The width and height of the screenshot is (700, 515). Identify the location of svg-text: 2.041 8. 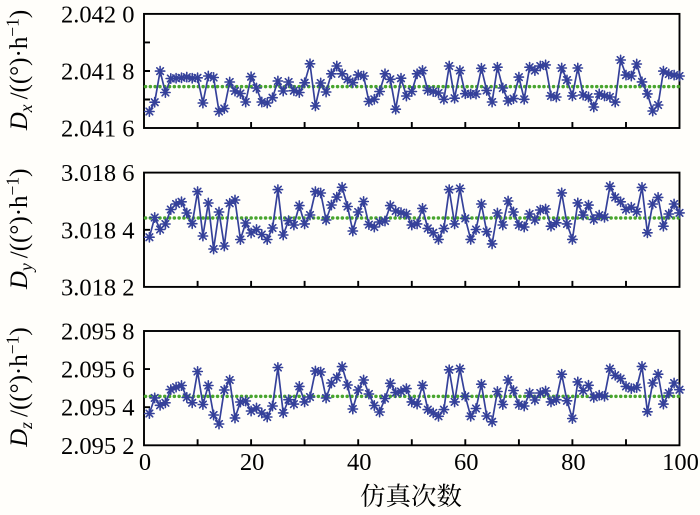
(98, 71).